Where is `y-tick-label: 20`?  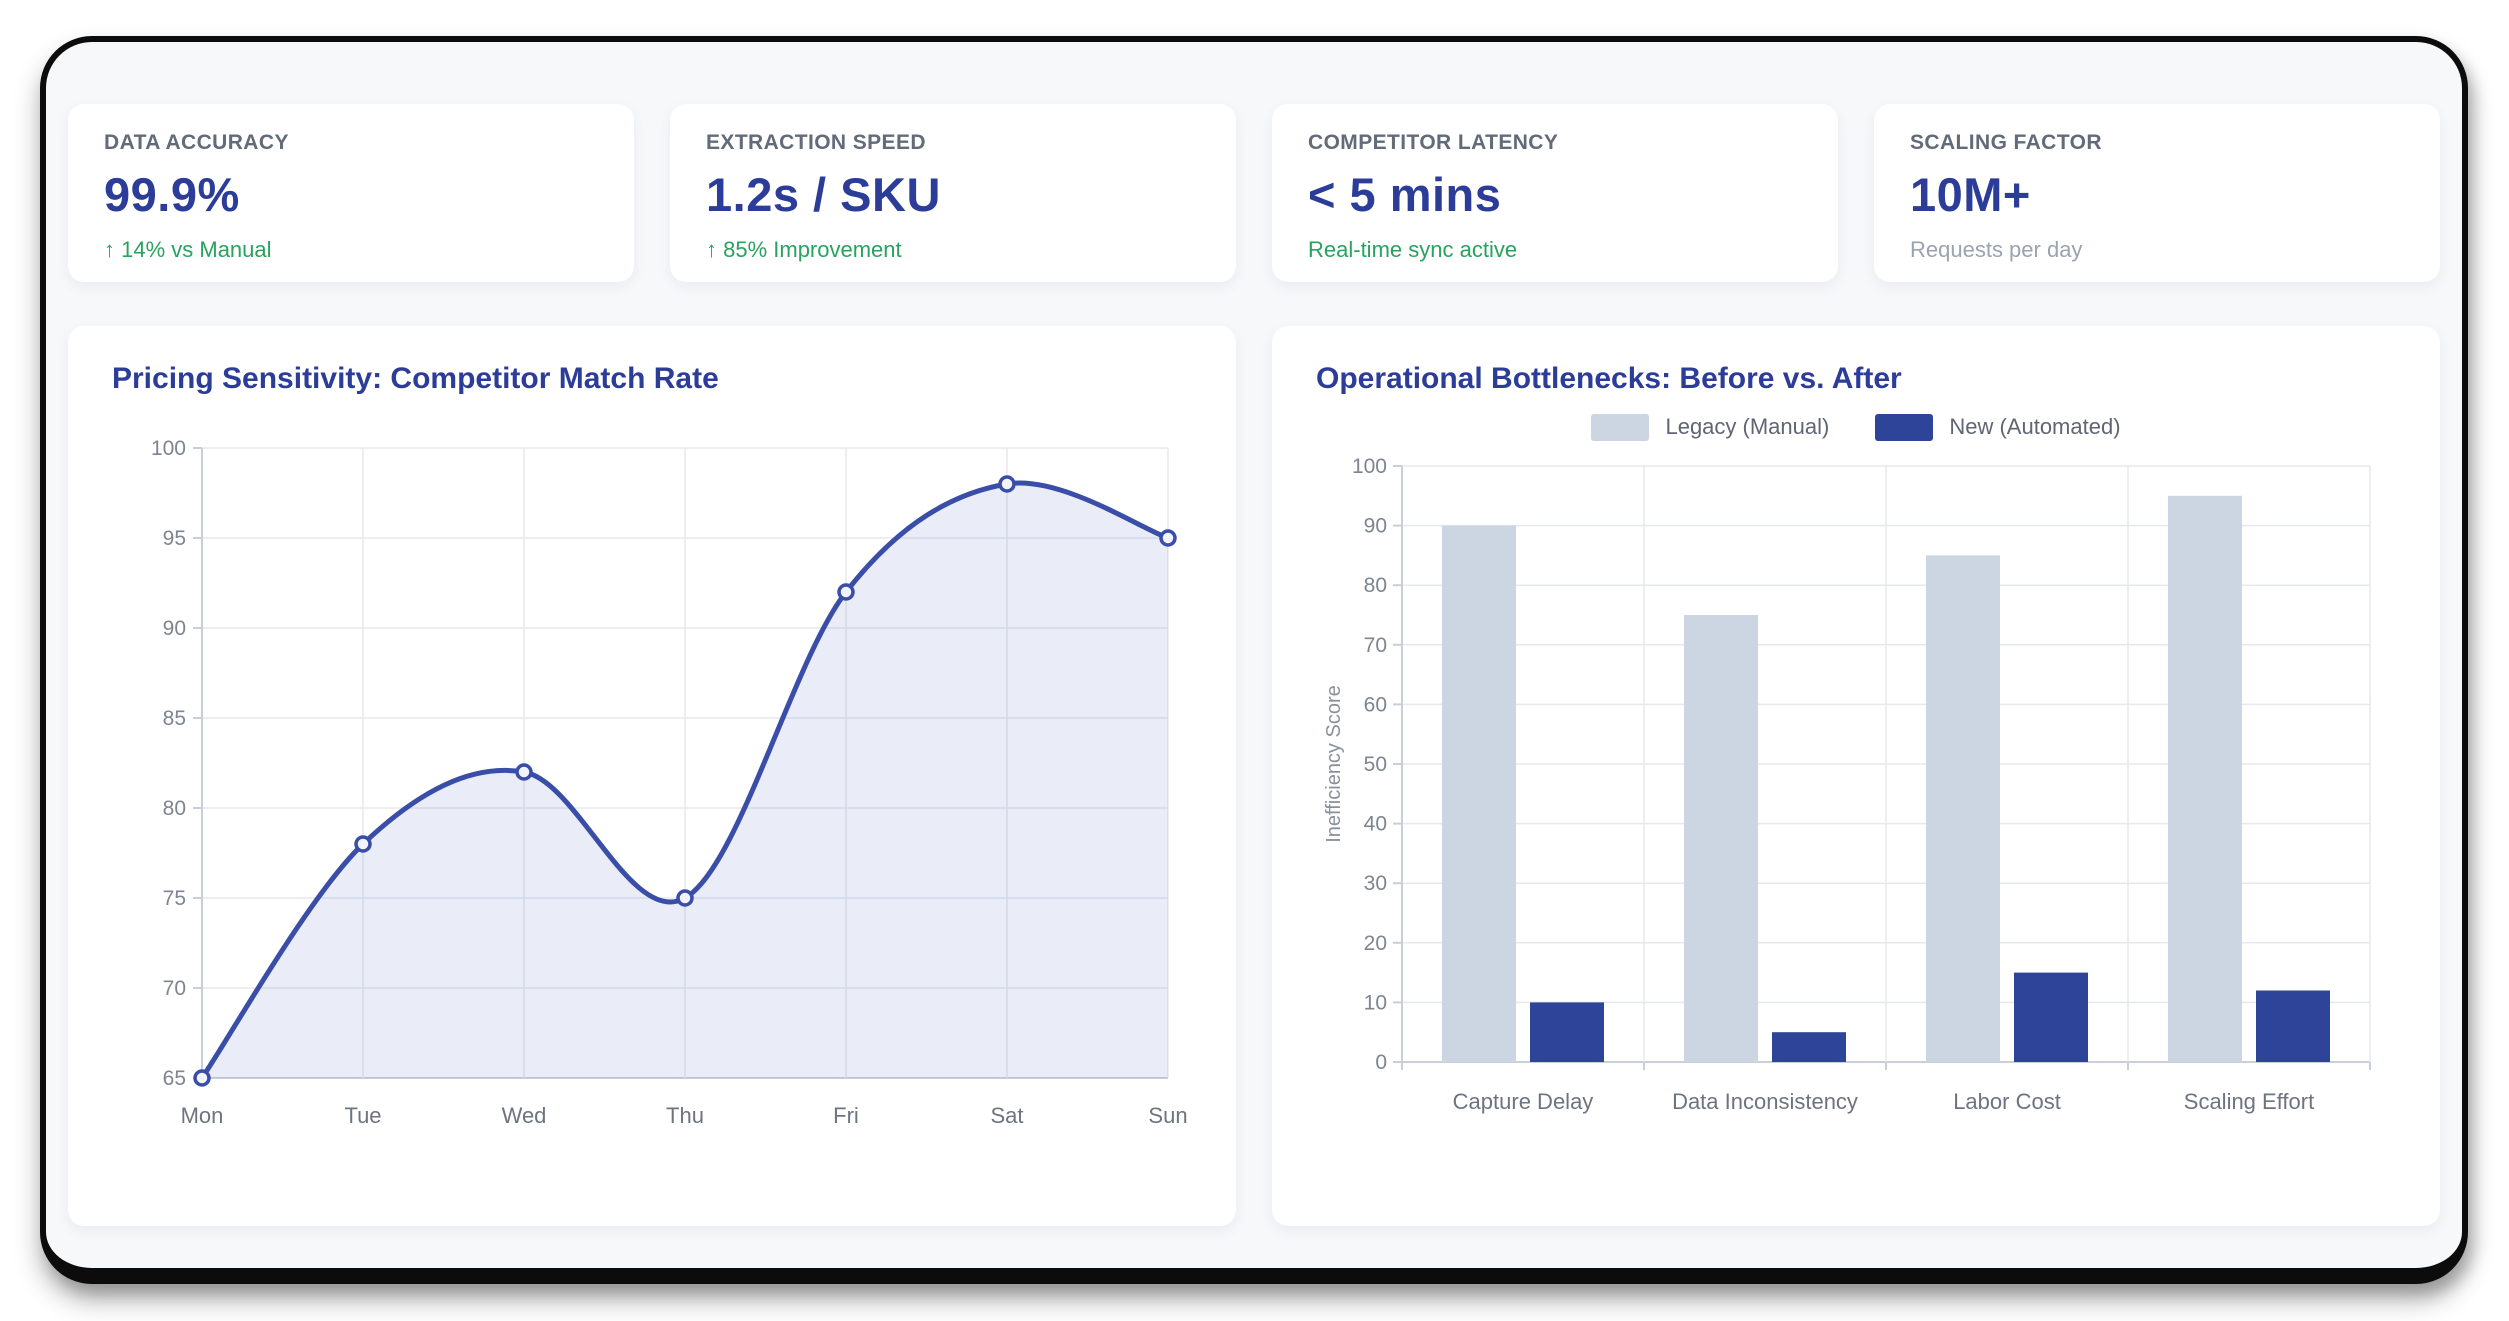 y-tick-label: 20 is located at coordinates (1375, 943).